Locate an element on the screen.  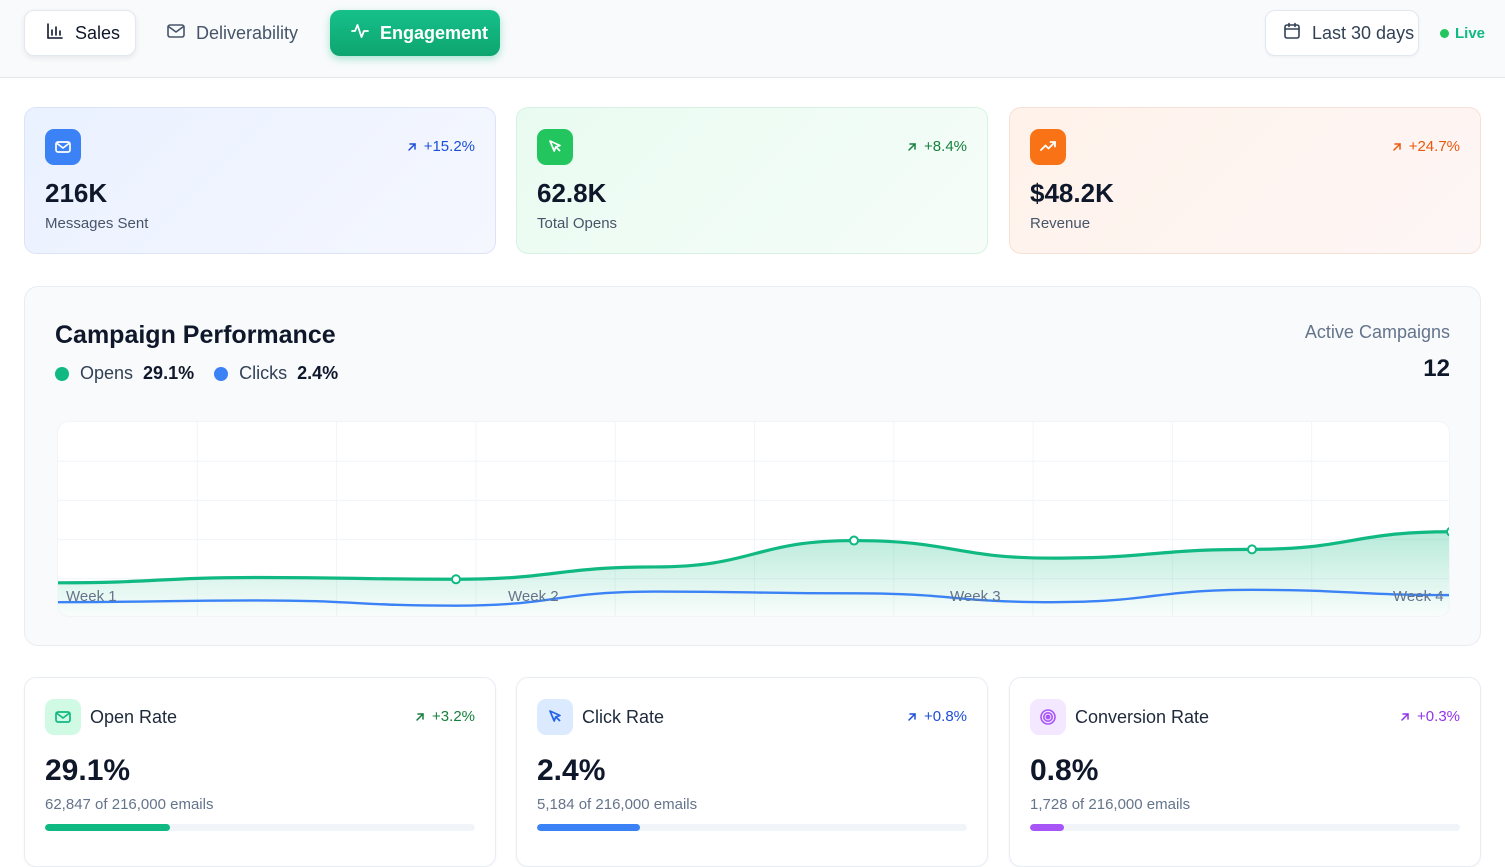
activity-icon is located at coordinates (360, 33).